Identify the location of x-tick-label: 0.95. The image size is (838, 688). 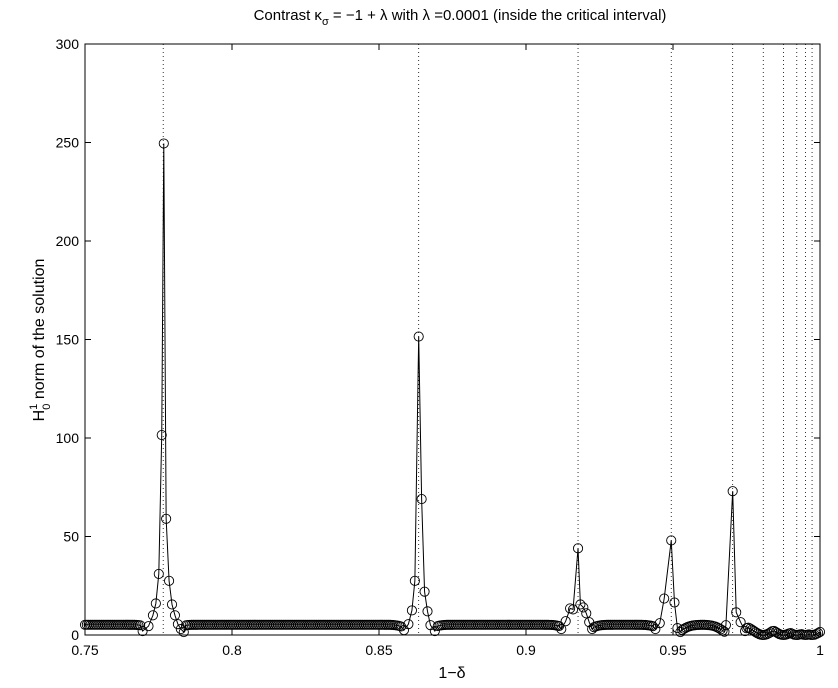
(672, 650).